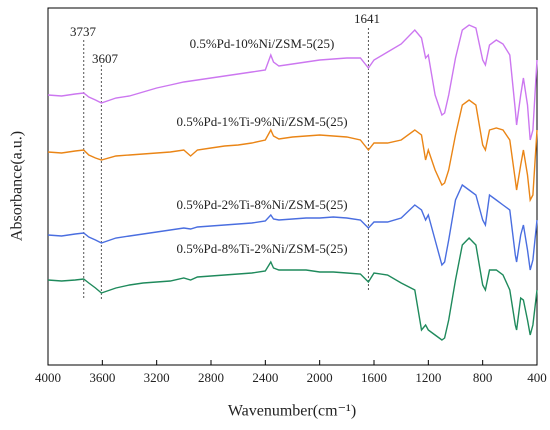 This screenshot has width=550, height=430. What do you see at coordinates (428, 377) in the screenshot?
I see `x-tick-label: 1200` at bounding box center [428, 377].